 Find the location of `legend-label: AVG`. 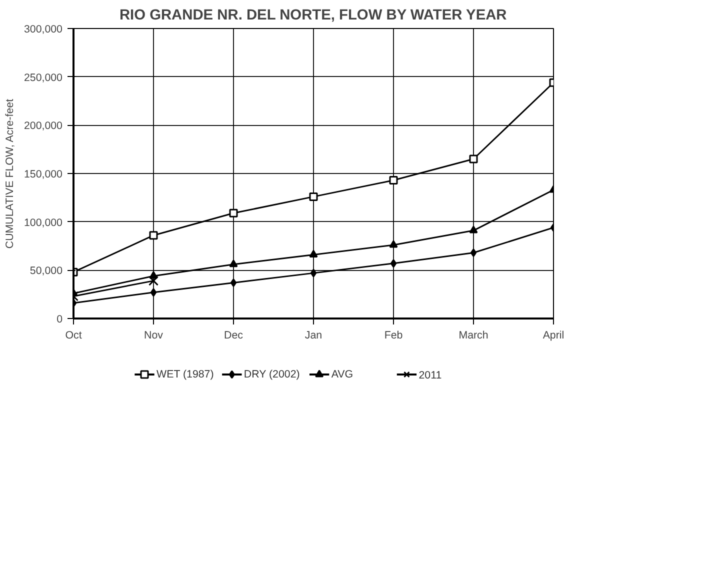

legend-label: AVG is located at coordinates (342, 374).